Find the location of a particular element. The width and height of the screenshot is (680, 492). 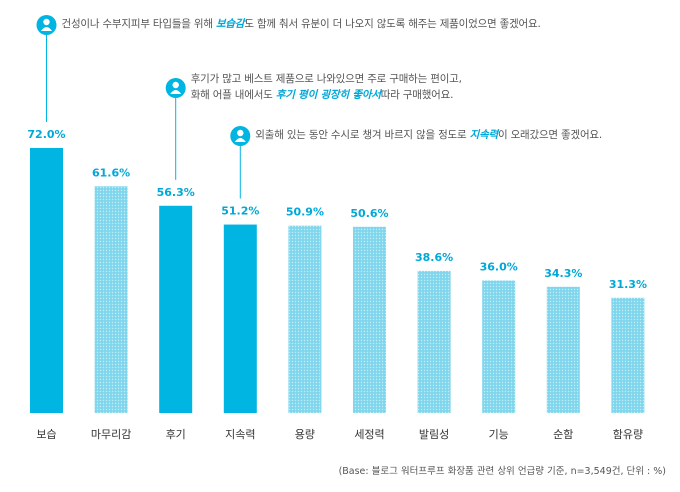

value-label: 36.0% is located at coordinates (499, 267).